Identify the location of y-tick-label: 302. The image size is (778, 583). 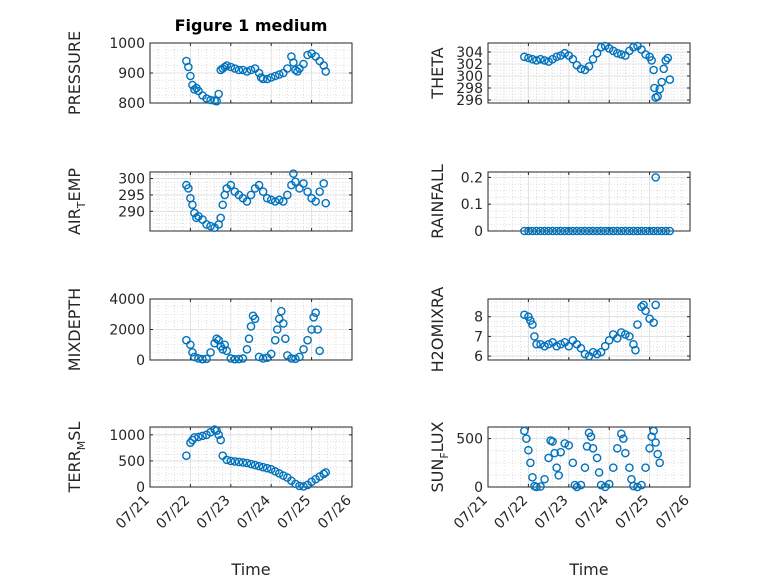
(469, 65).